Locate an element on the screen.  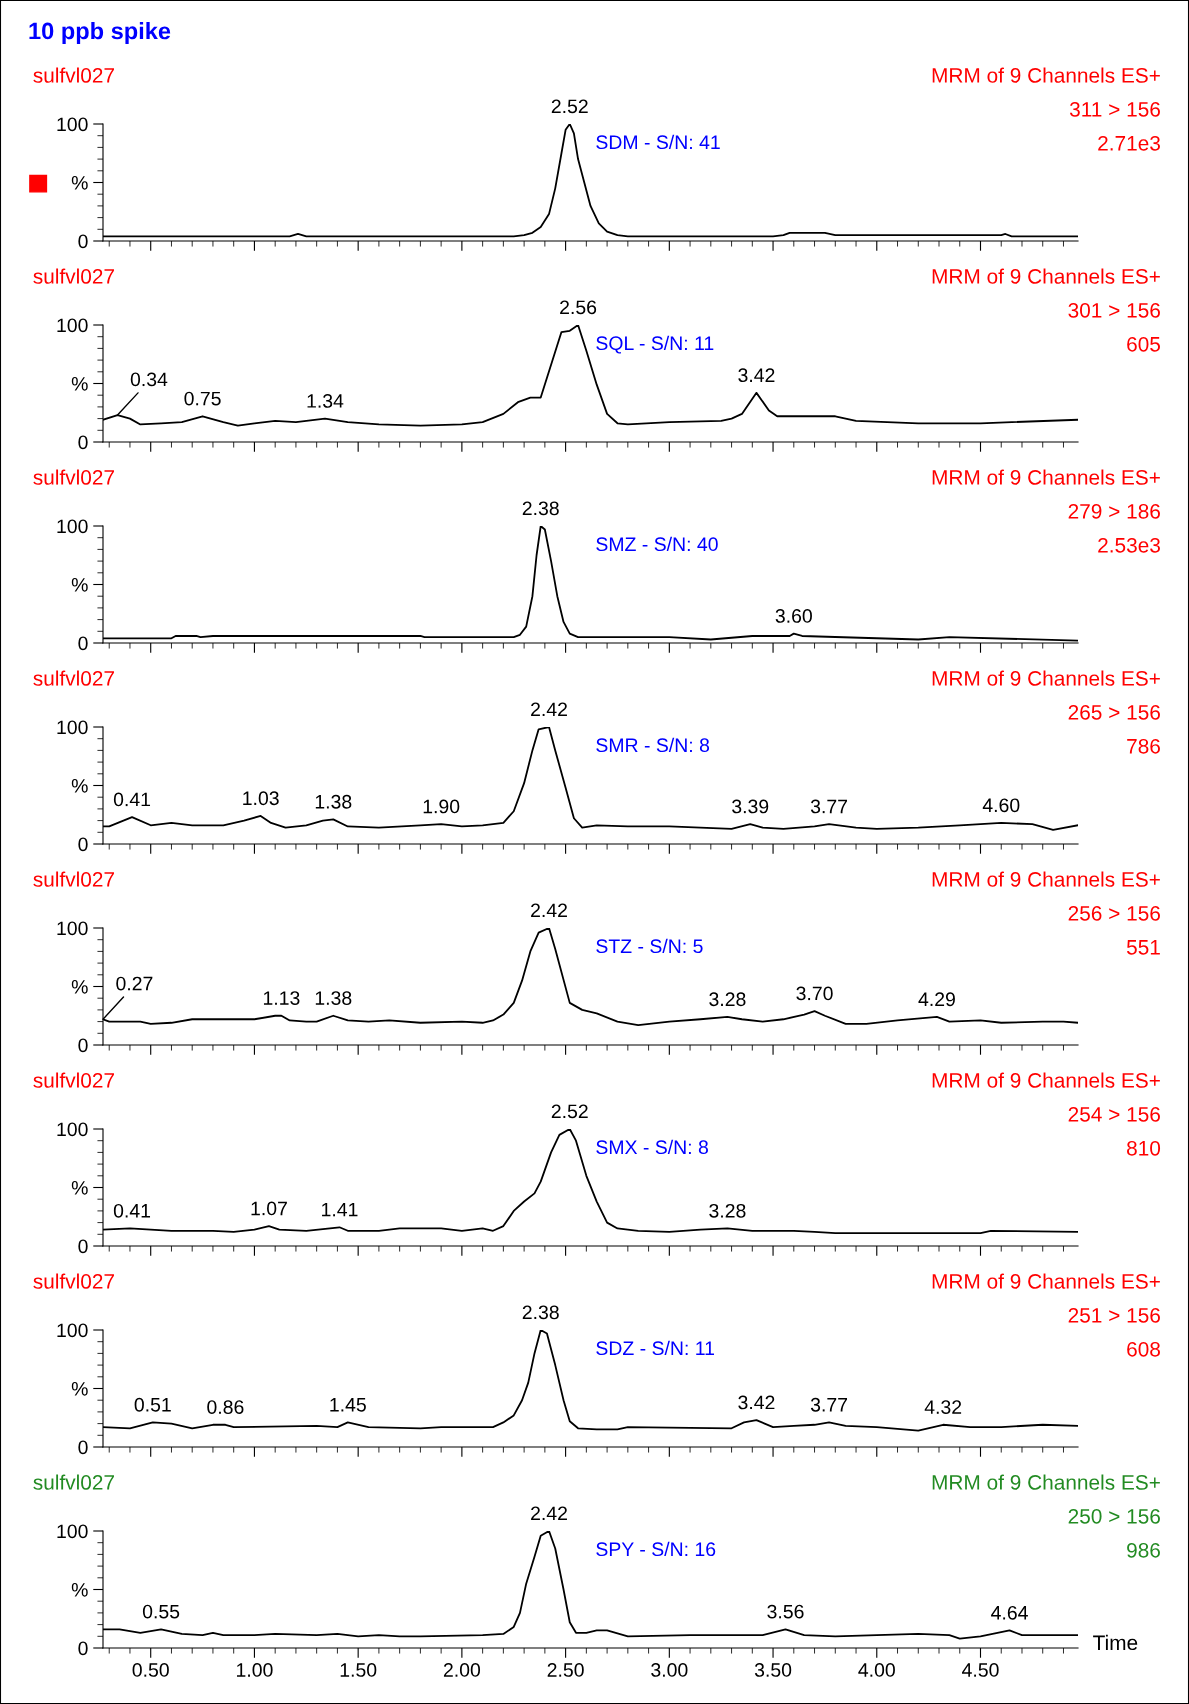
annotation: 3.39 is located at coordinates (750, 806).